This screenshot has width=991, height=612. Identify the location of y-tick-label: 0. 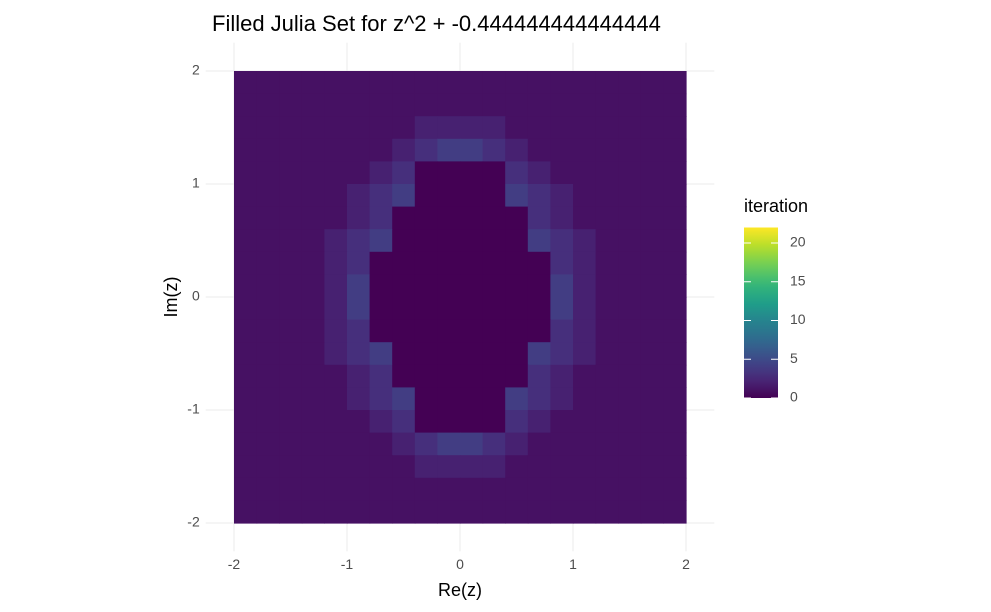
(196, 296).